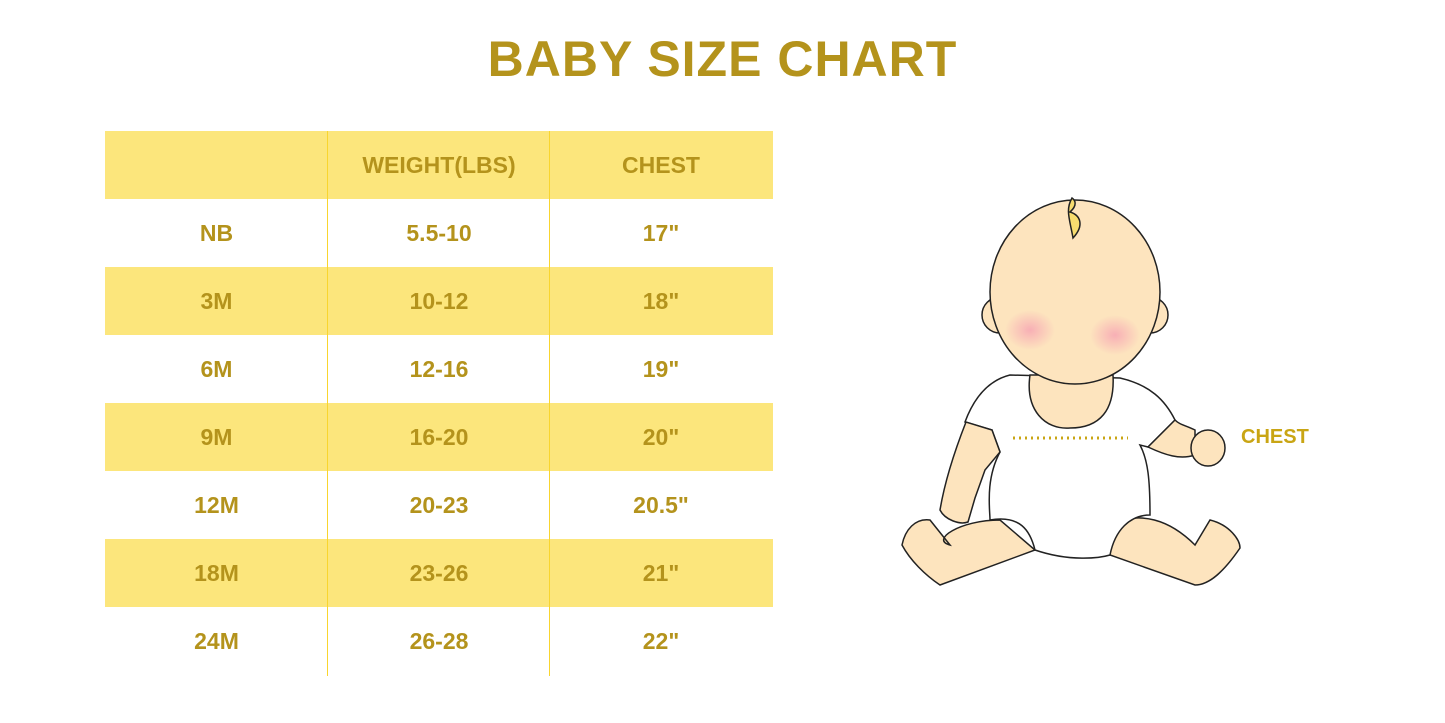 The height and width of the screenshot is (723, 1445). I want to click on chest-cell: 17", so click(661, 232).